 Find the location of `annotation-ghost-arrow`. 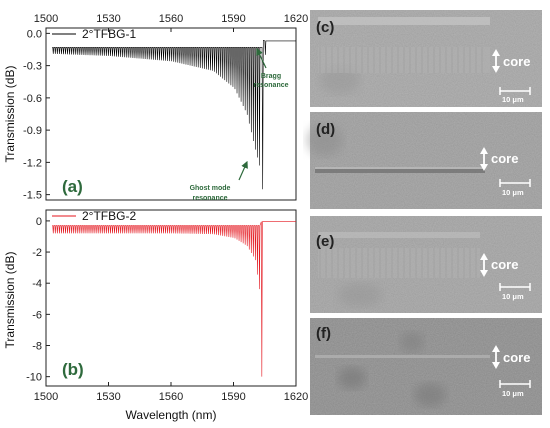

annotation-ghost-arrow is located at coordinates (243, 170).